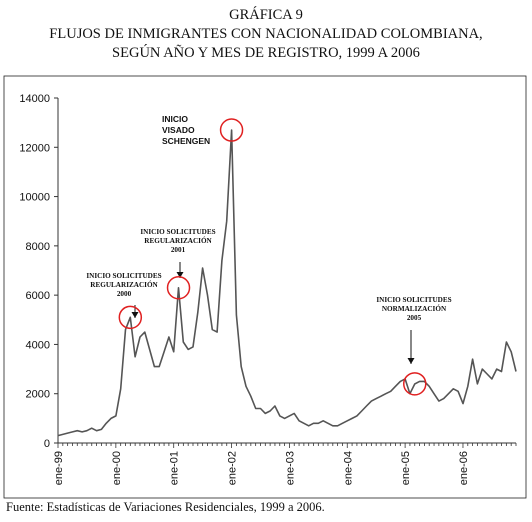 The image size is (532, 522). Describe the element at coordinates (290, 468) in the screenshot. I see `x-tick-label: ene-03` at that location.